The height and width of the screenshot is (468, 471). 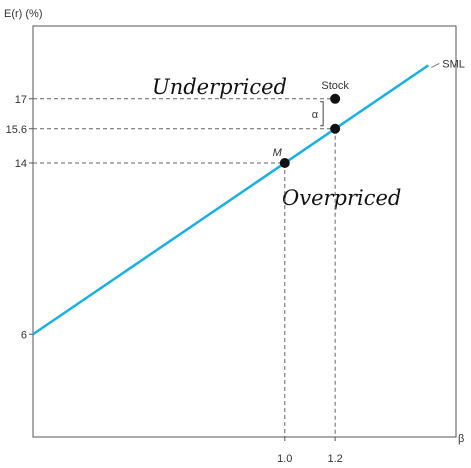 What do you see at coordinates (24, 335) in the screenshot?
I see `y-tick-label-3: 6` at bounding box center [24, 335].